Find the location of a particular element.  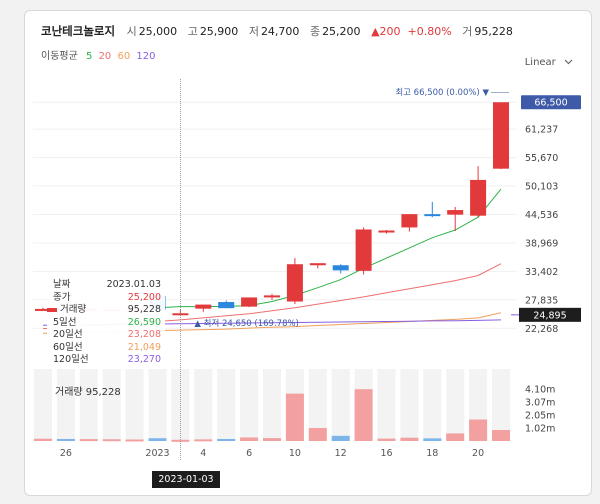

close-value: 25,200 is located at coordinates (341, 31).